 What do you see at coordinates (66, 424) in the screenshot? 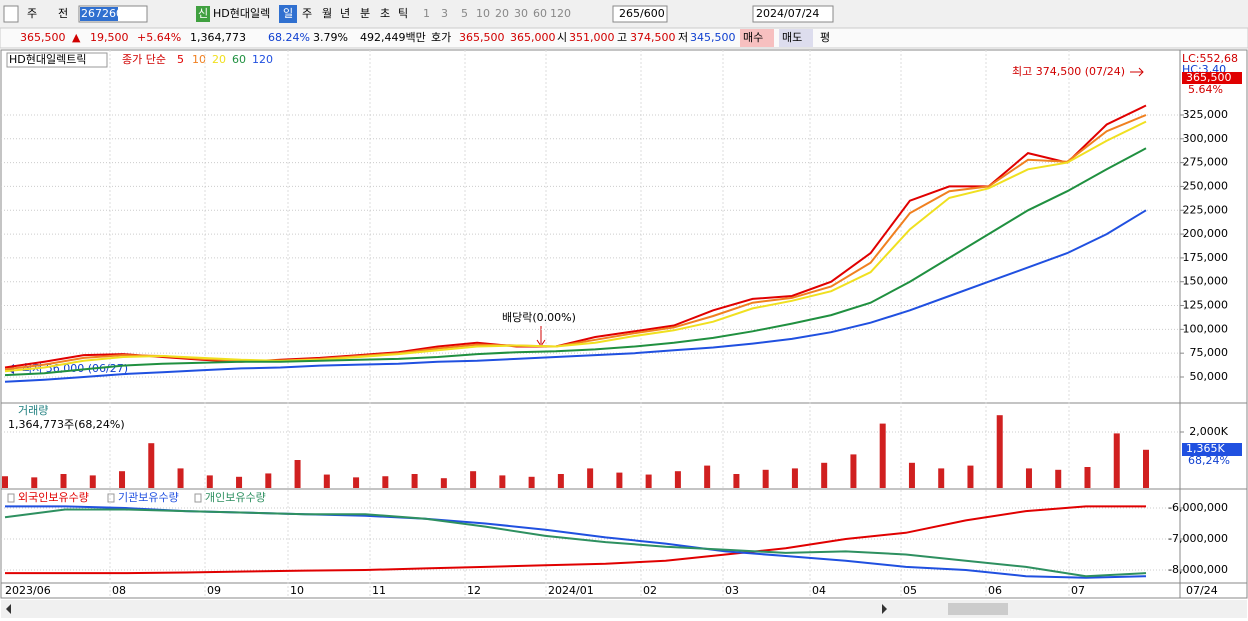
I see `volume-subtitle: 1,364,773주(68,24%)` at bounding box center [66, 424].